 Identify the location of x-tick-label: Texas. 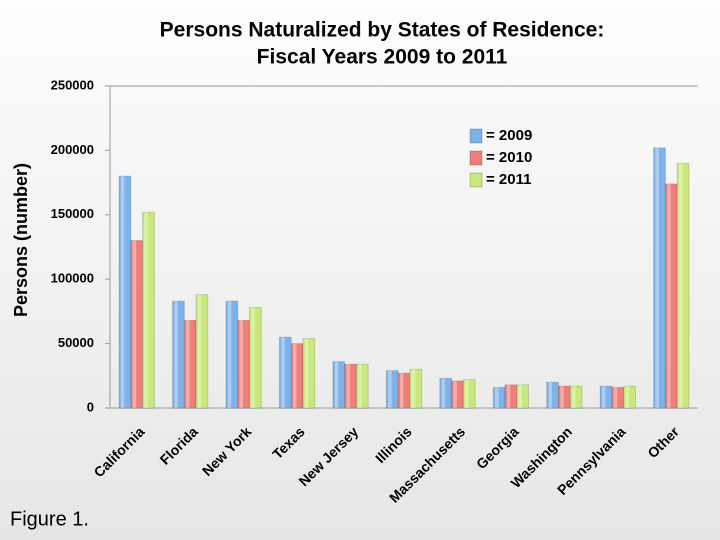
(288, 442).